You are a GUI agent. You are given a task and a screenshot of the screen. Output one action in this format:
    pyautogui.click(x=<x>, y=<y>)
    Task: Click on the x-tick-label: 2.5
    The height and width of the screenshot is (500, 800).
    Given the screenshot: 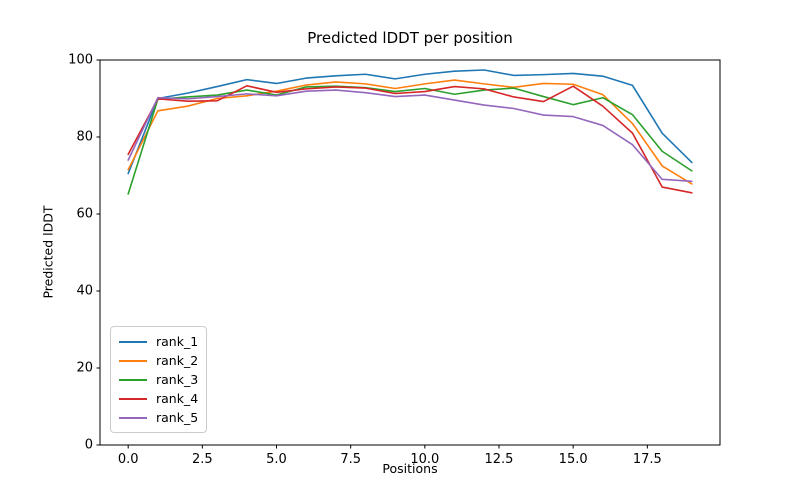 What is the action you would take?
    pyautogui.click(x=202, y=459)
    